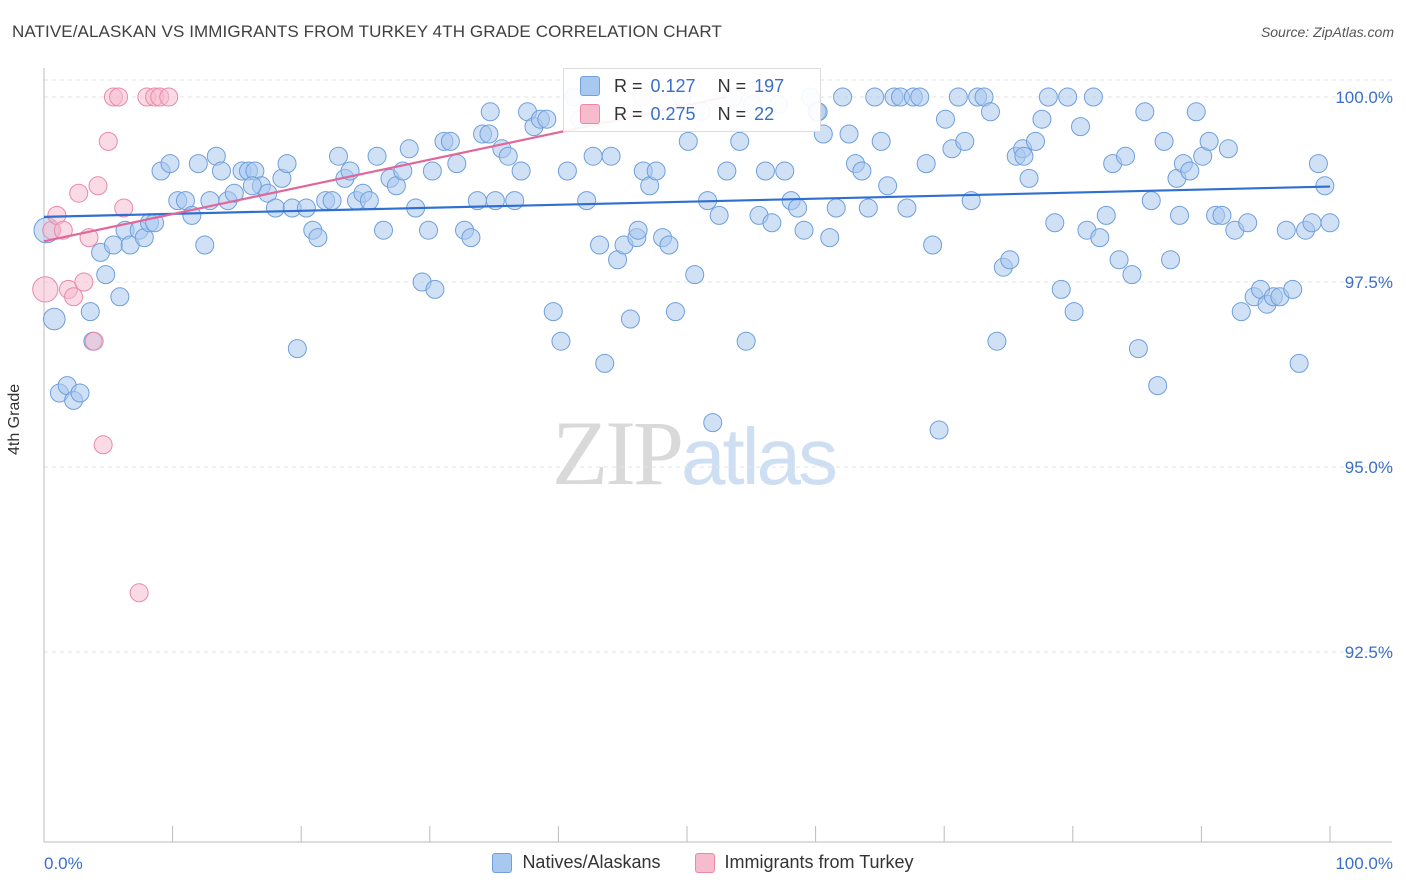 Image resolution: width=1406 pixels, height=892 pixels. What do you see at coordinates (590, 86) in the screenshot?
I see `natives-swatch` at bounding box center [590, 86].